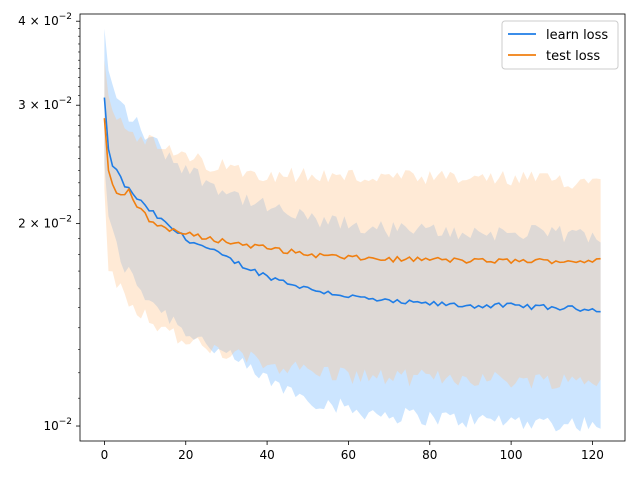 The width and height of the screenshot is (640, 480). I want to click on legend-label: test loss, so click(573, 56).